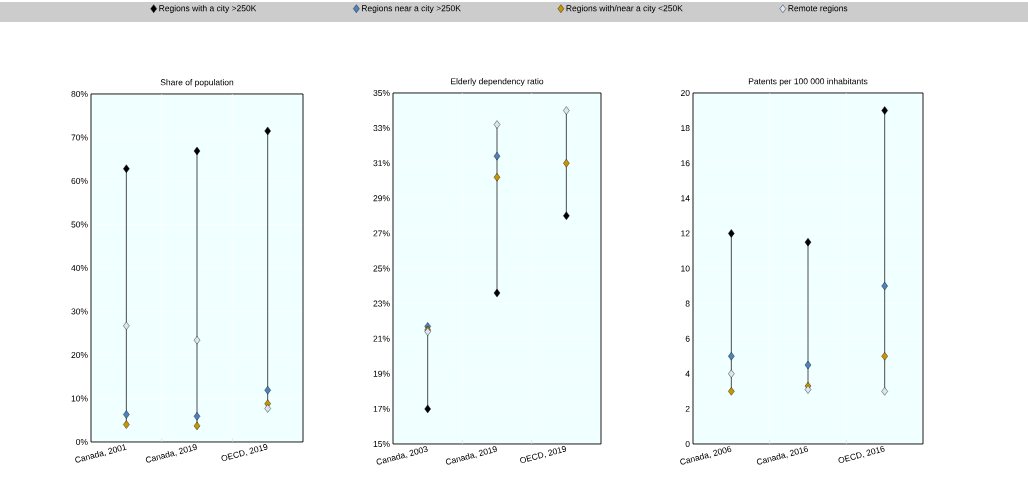 The height and width of the screenshot is (486, 1028). I want to click on y-tick-label: 14, so click(685, 198).